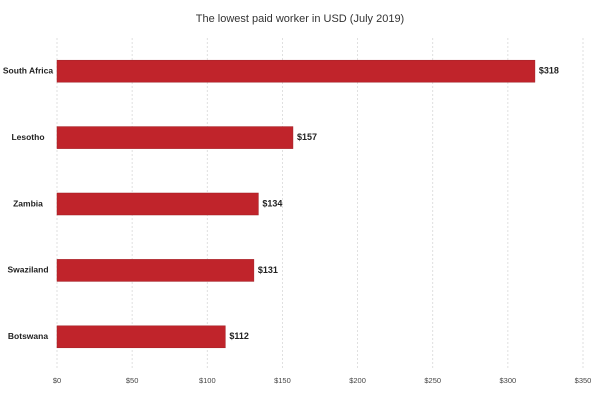  What do you see at coordinates (268, 270) in the screenshot?
I see `data-label: $131` at bounding box center [268, 270].